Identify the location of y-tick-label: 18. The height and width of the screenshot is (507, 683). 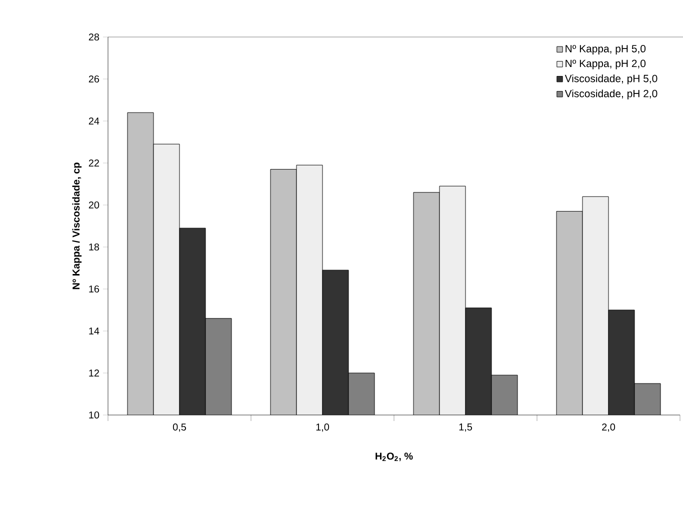
(94, 247).